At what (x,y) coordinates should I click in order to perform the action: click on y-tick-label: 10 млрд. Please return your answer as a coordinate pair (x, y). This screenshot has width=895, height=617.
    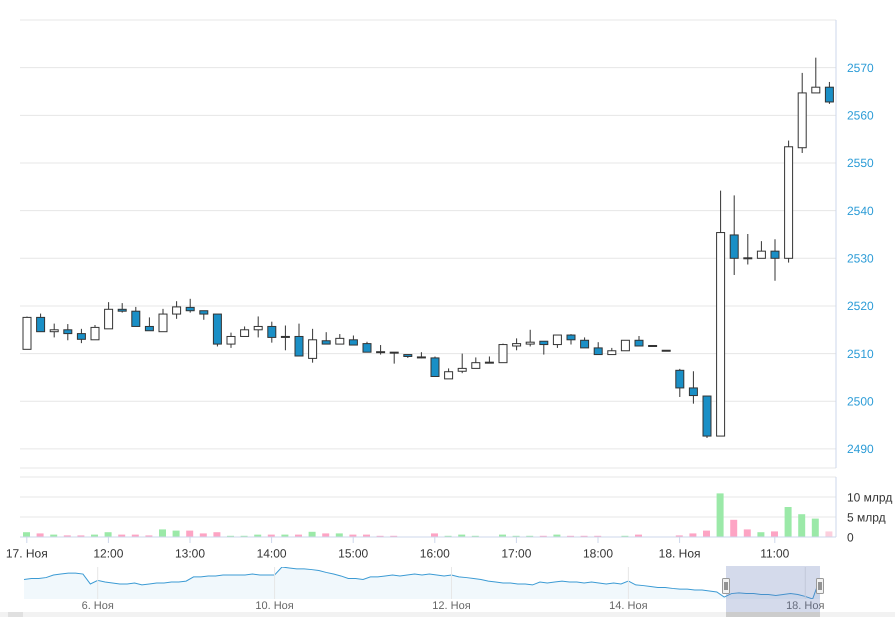
    Looking at the image, I should click on (869, 497).